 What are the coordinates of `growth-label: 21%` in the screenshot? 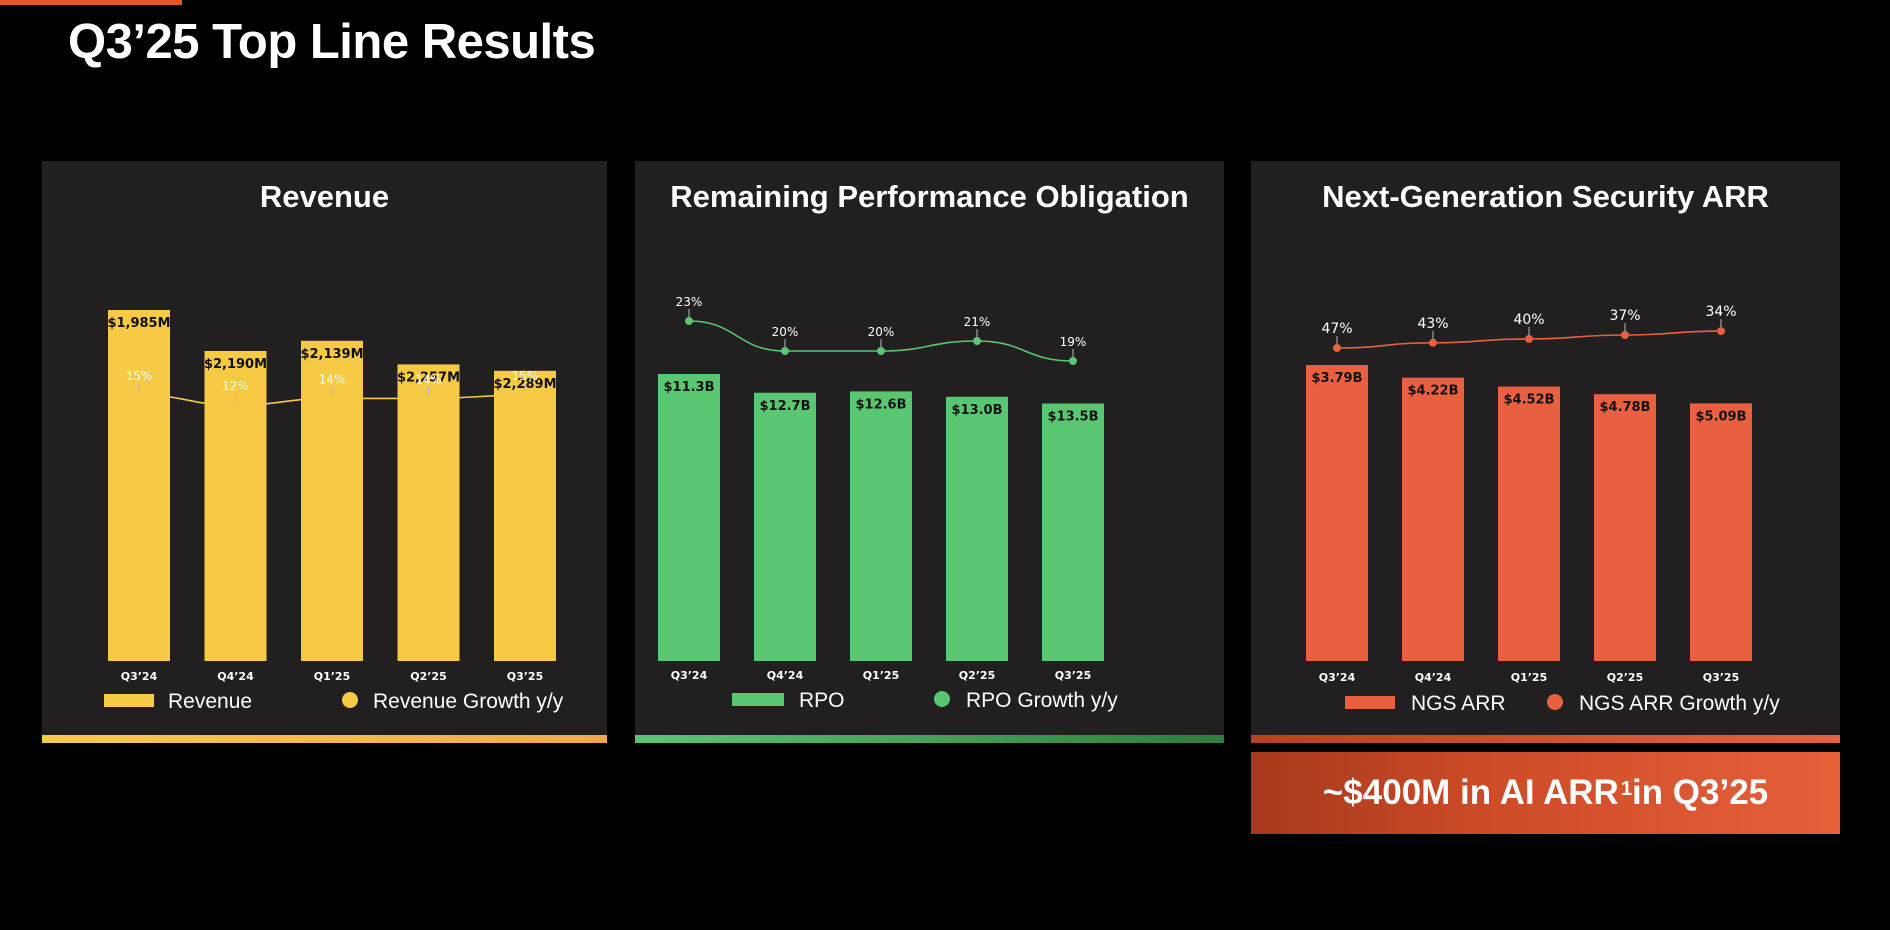 It's located at (977, 322).